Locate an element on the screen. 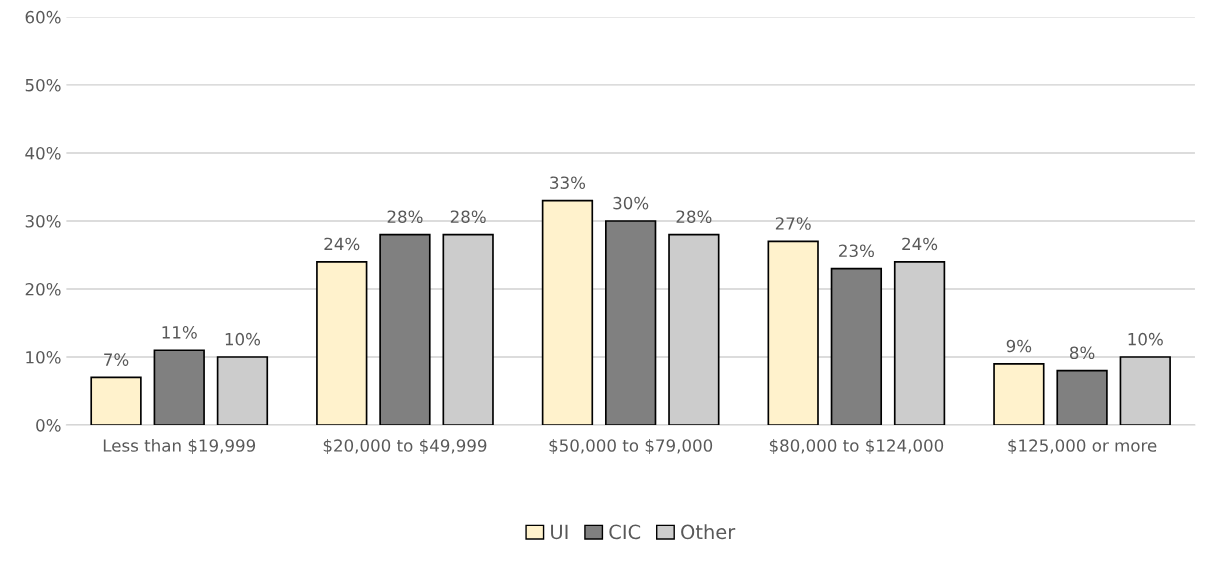 The image size is (1207, 563). y-tick-label: 10% is located at coordinates (43, 357).